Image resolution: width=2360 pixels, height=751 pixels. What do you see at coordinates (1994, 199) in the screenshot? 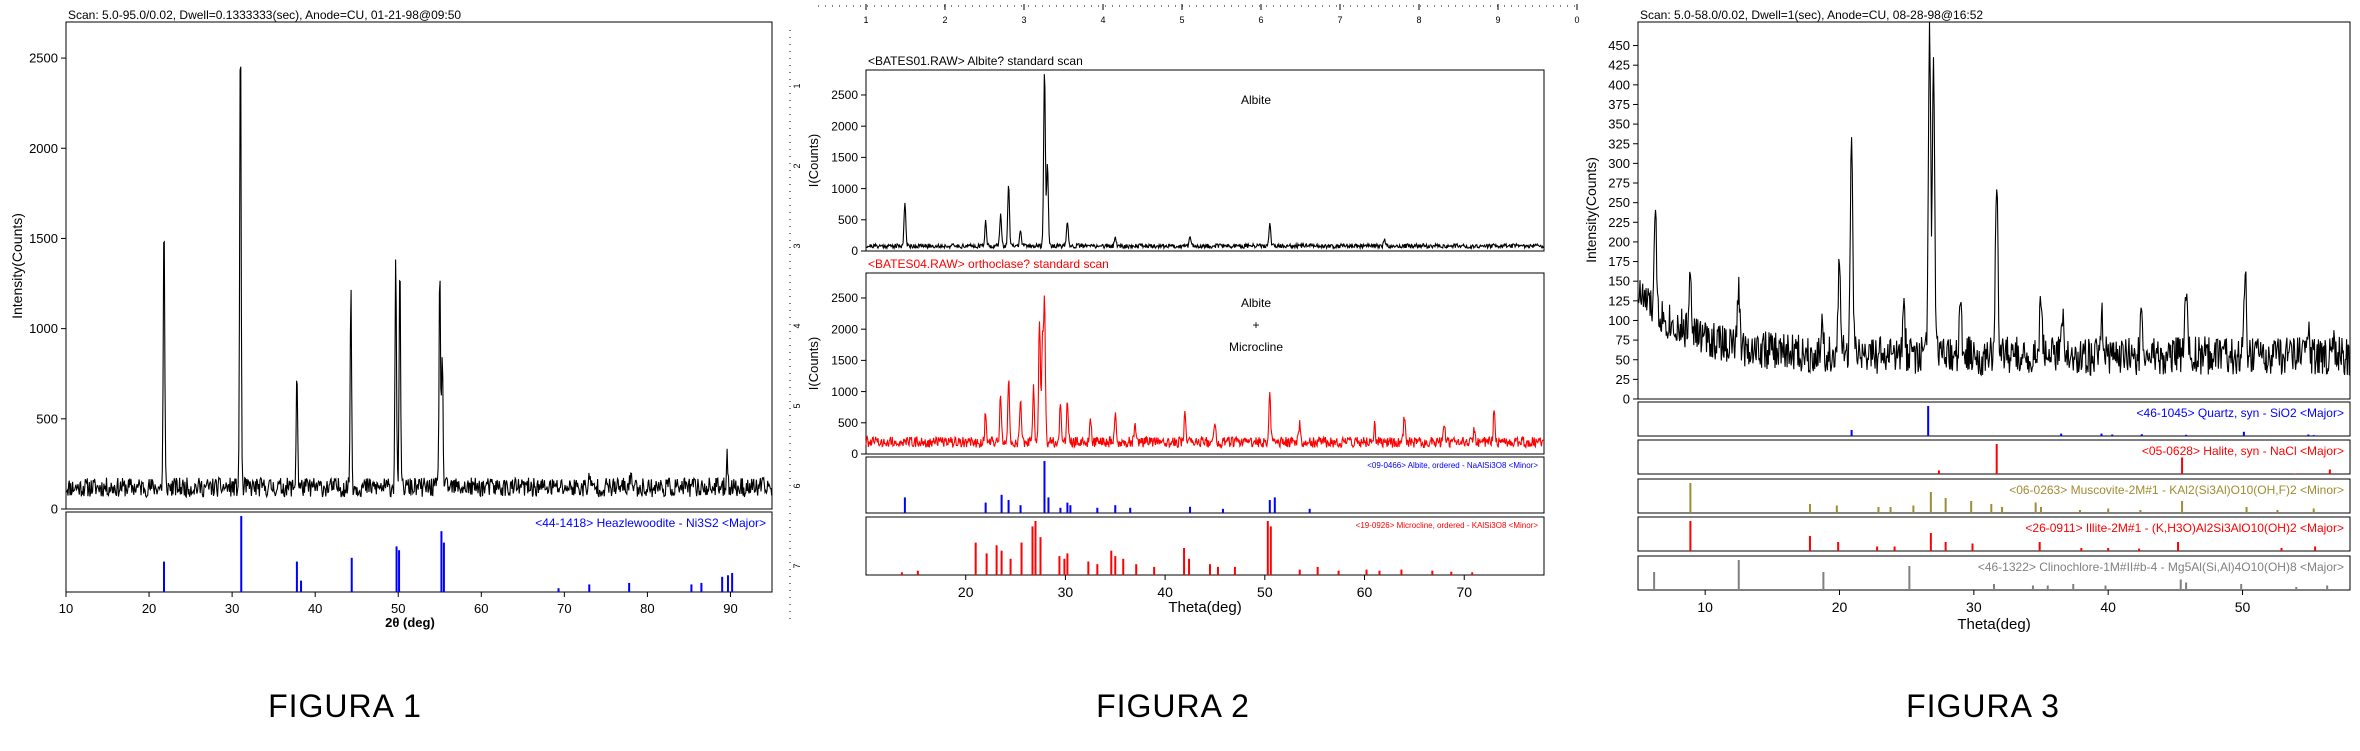
I see `fig3-scan-line` at bounding box center [1994, 199].